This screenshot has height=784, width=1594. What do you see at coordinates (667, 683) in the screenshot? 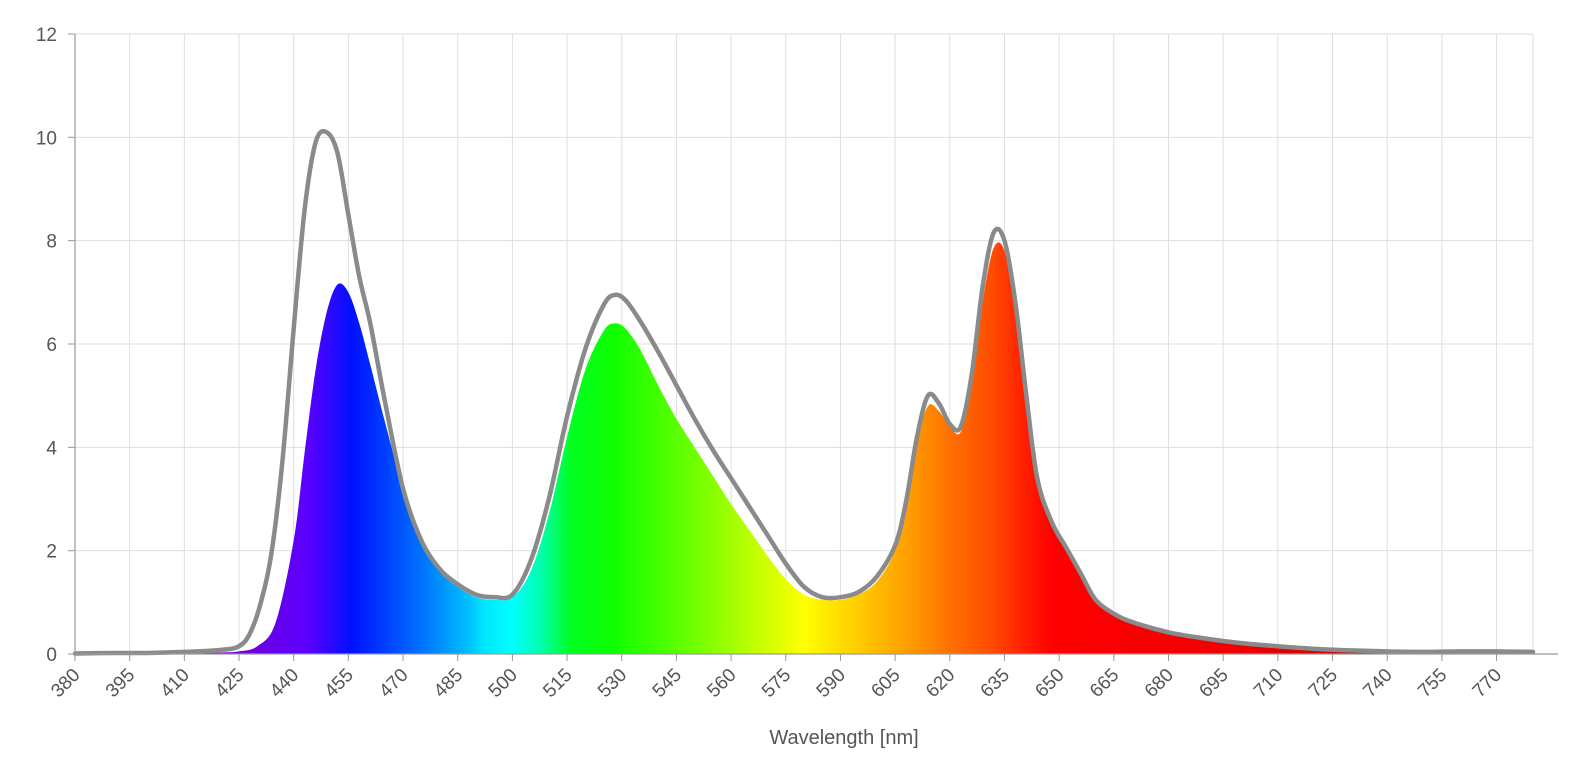
I see `x-tick-label: 545` at bounding box center [667, 683].